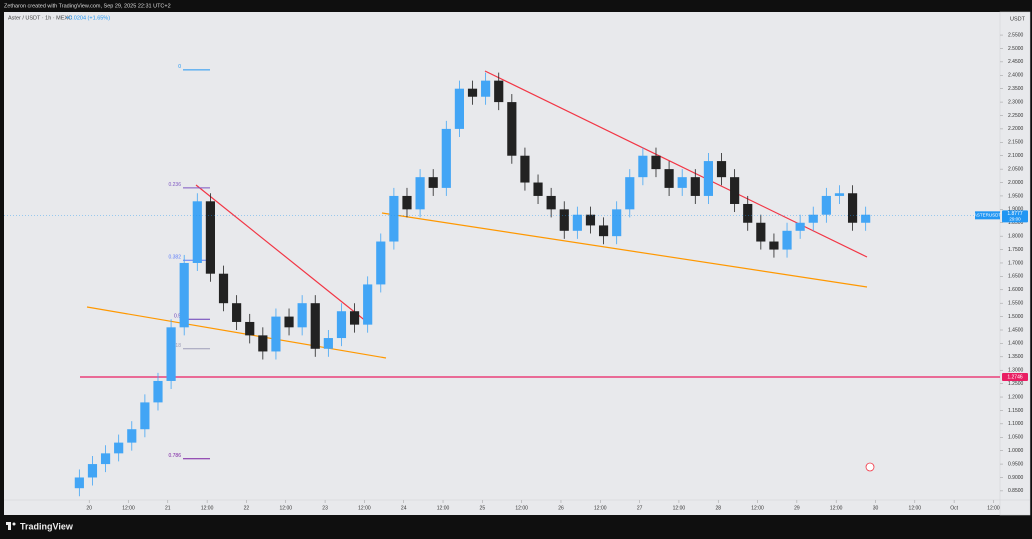  I want to click on y-tick-label: 1.7000, so click(1016, 263).